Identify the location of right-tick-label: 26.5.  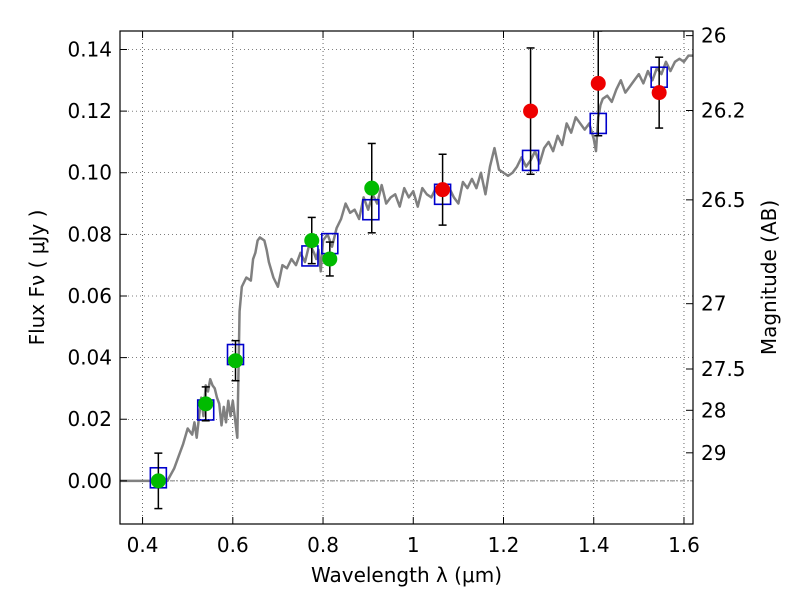
(723, 200).